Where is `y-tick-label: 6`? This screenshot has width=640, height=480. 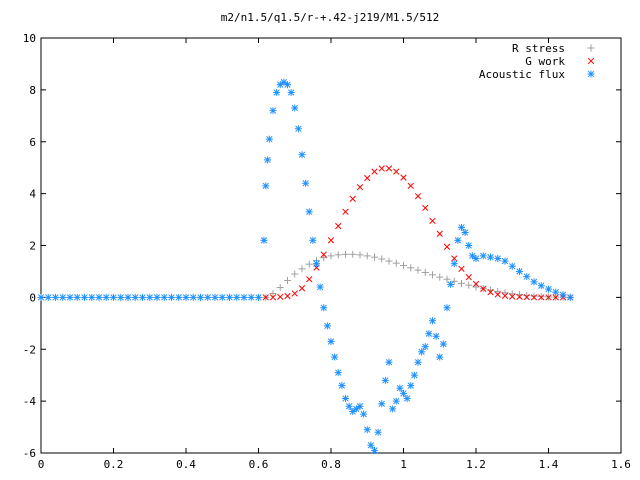
y-tick-label: 6 is located at coordinates (32, 142).